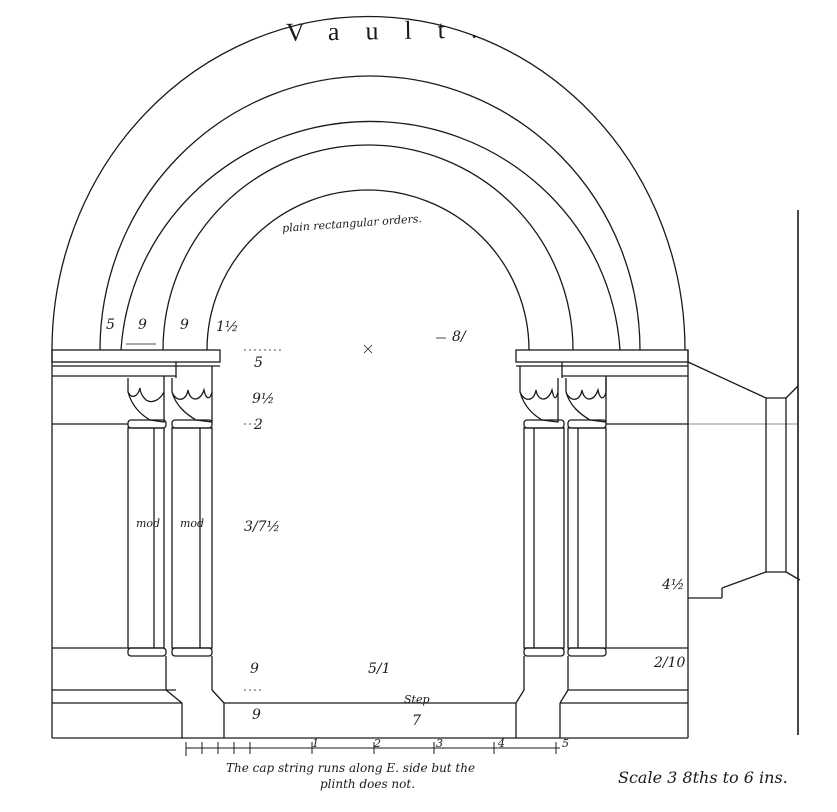 Image resolution: width=837 pixels, height=812 pixels. I want to click on scale-tick-2: 2, so click(377, 743).